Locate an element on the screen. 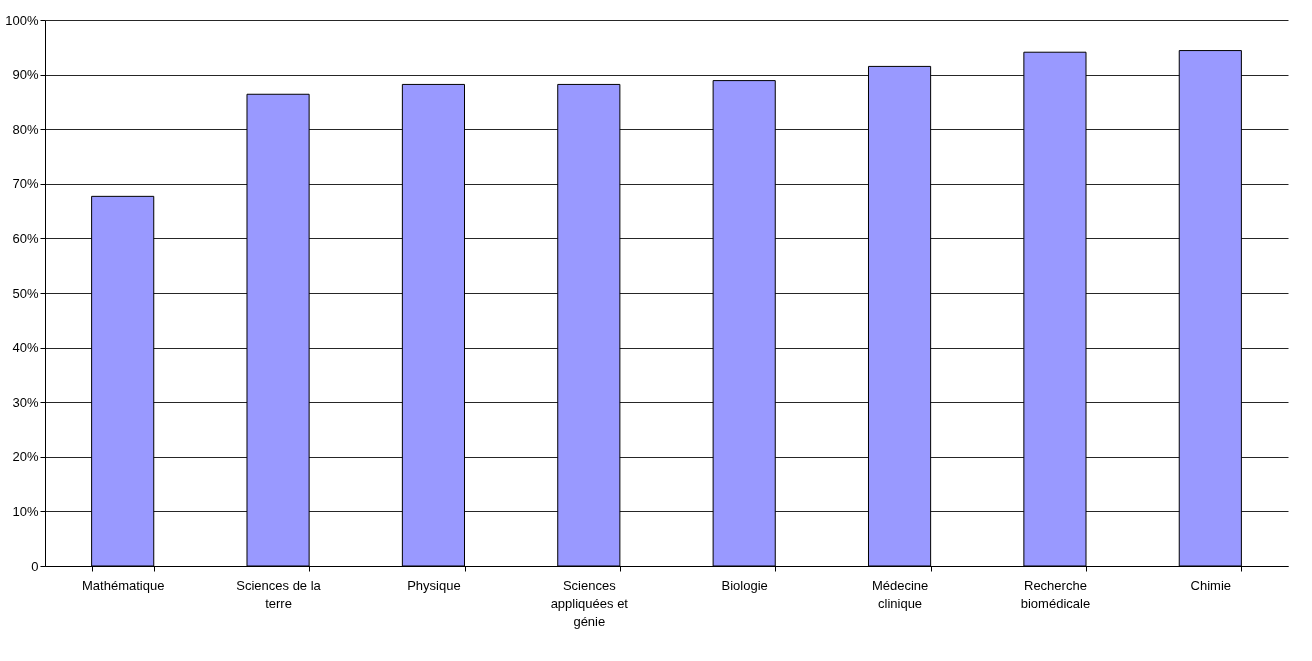 This screenshot has width=1312, height=661. y-tick-label: 100% is located at coordinates (22, 20).